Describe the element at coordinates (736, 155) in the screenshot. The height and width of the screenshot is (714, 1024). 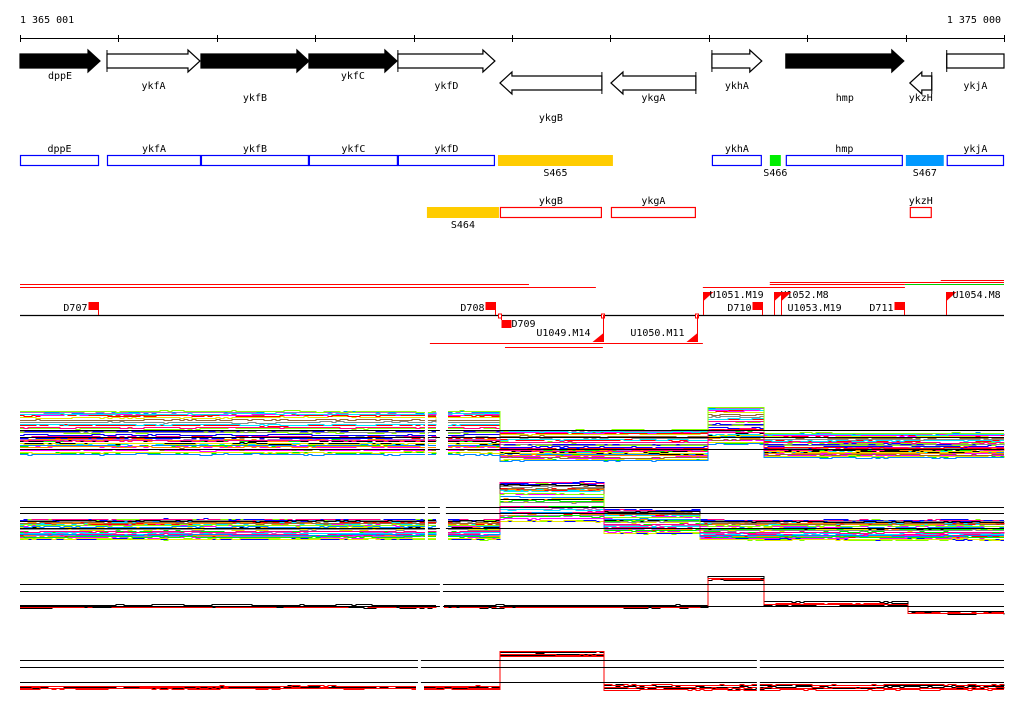
I see `annotation-ykhA: ykhA` at that location.